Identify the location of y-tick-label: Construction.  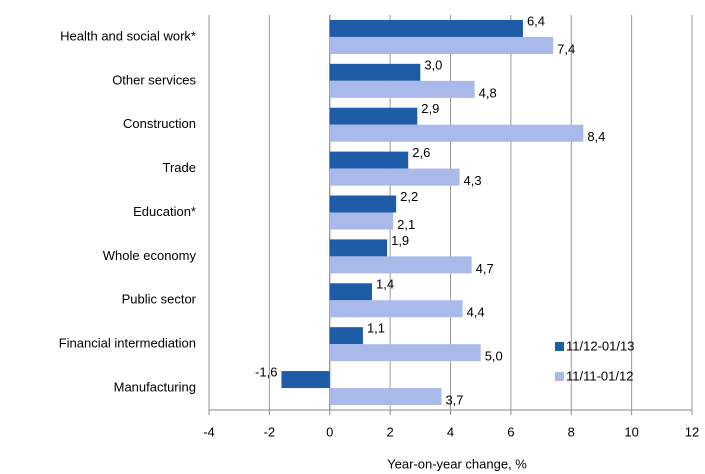
(159, 123).